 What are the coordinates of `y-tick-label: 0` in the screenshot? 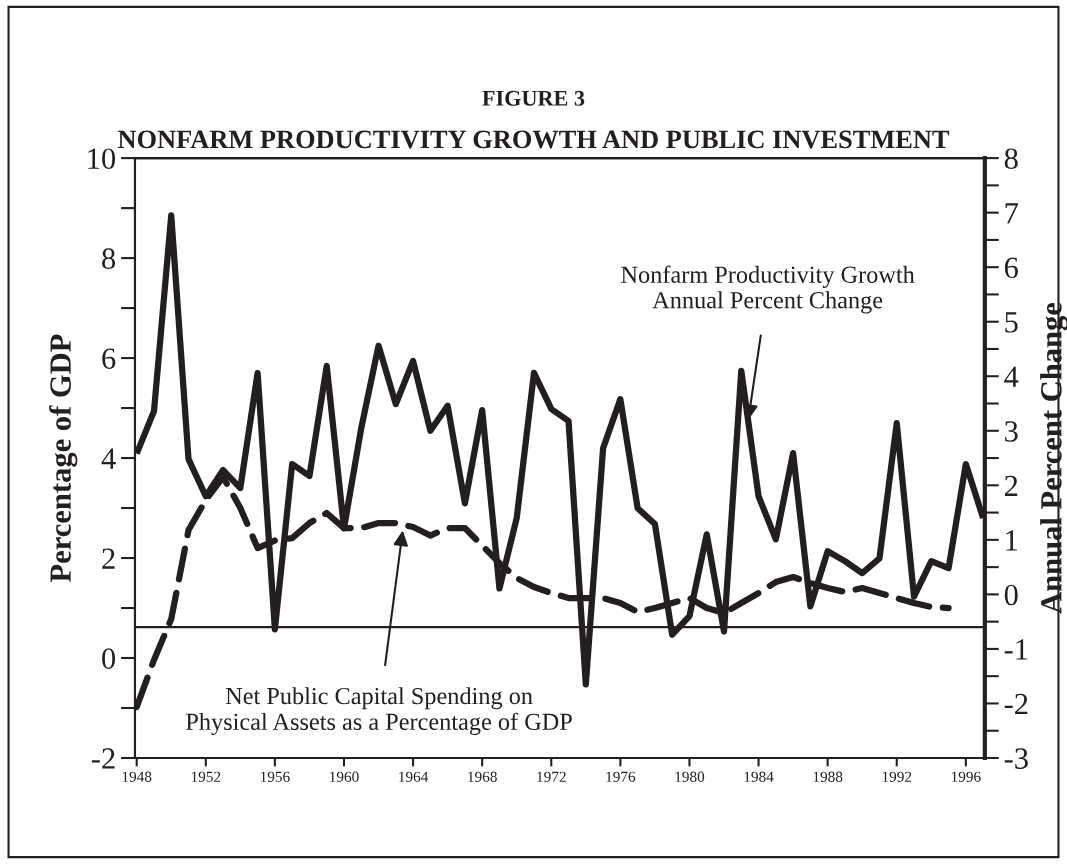 It's located at (109, 658).